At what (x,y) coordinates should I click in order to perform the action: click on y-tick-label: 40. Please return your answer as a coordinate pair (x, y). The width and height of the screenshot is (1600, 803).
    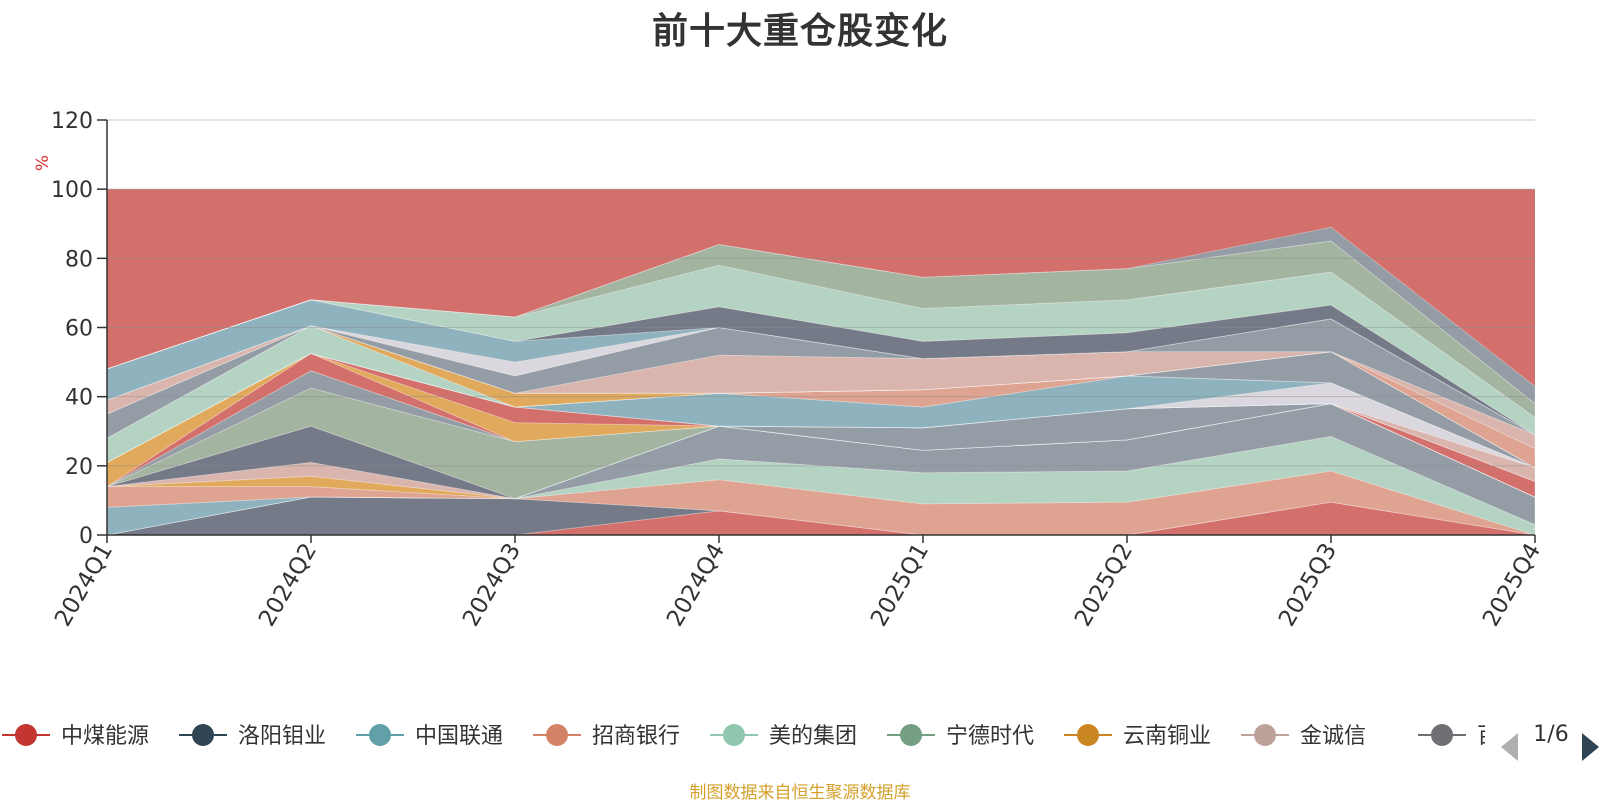
    Looking at the image, I should click on (79, 398).